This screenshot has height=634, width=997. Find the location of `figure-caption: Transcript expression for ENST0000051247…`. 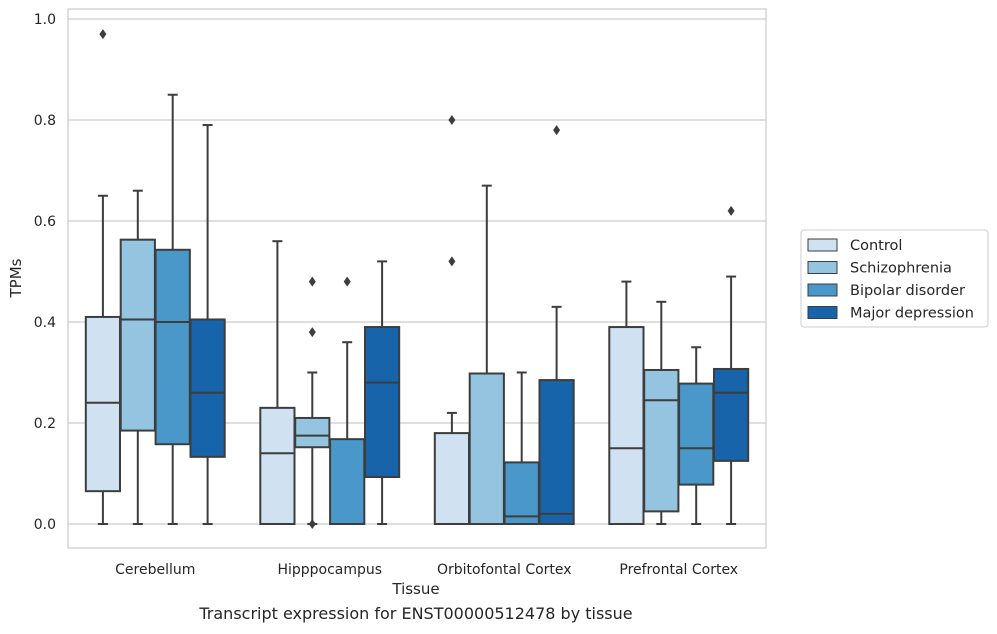

figure-caption: Transcript expression for ENST0000051247… is located at coordinates (416, 613).